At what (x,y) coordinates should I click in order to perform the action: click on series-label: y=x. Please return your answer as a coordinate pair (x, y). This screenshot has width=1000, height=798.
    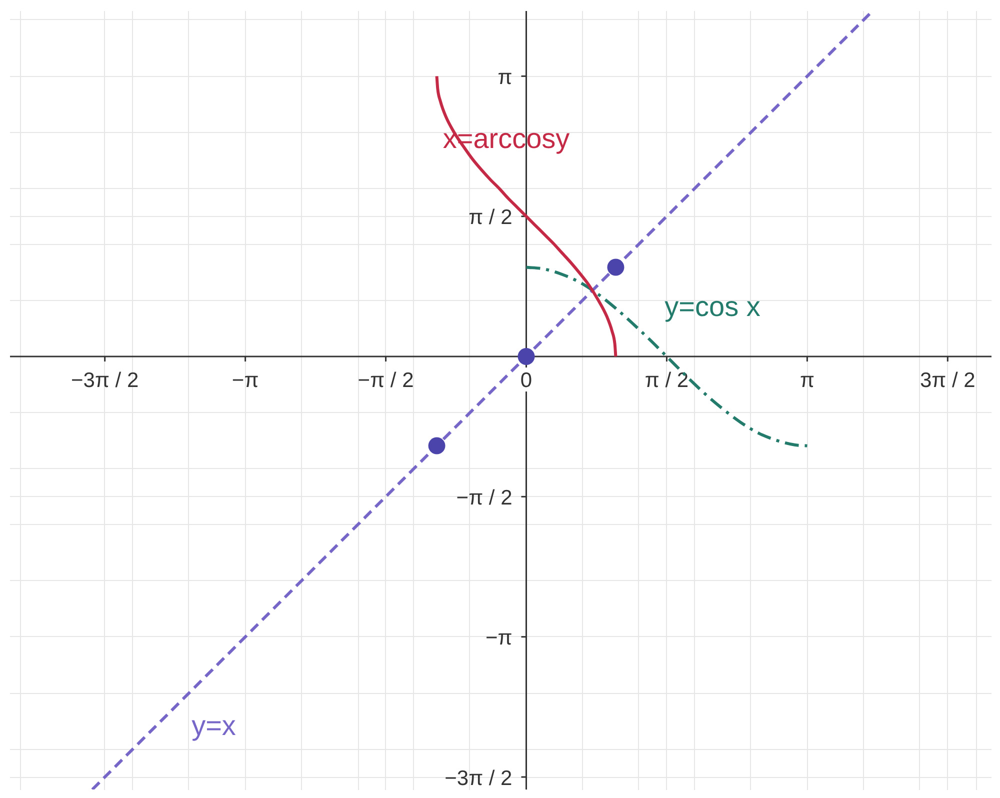
    Looking at the image, I should click on (214, 725).